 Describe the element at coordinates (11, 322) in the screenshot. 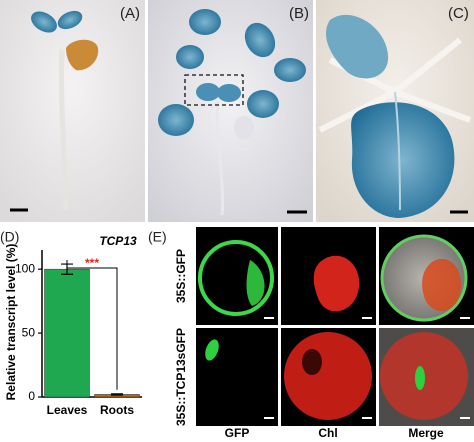

I see `y-axis-label: Relative transcript level (%)` at that location.